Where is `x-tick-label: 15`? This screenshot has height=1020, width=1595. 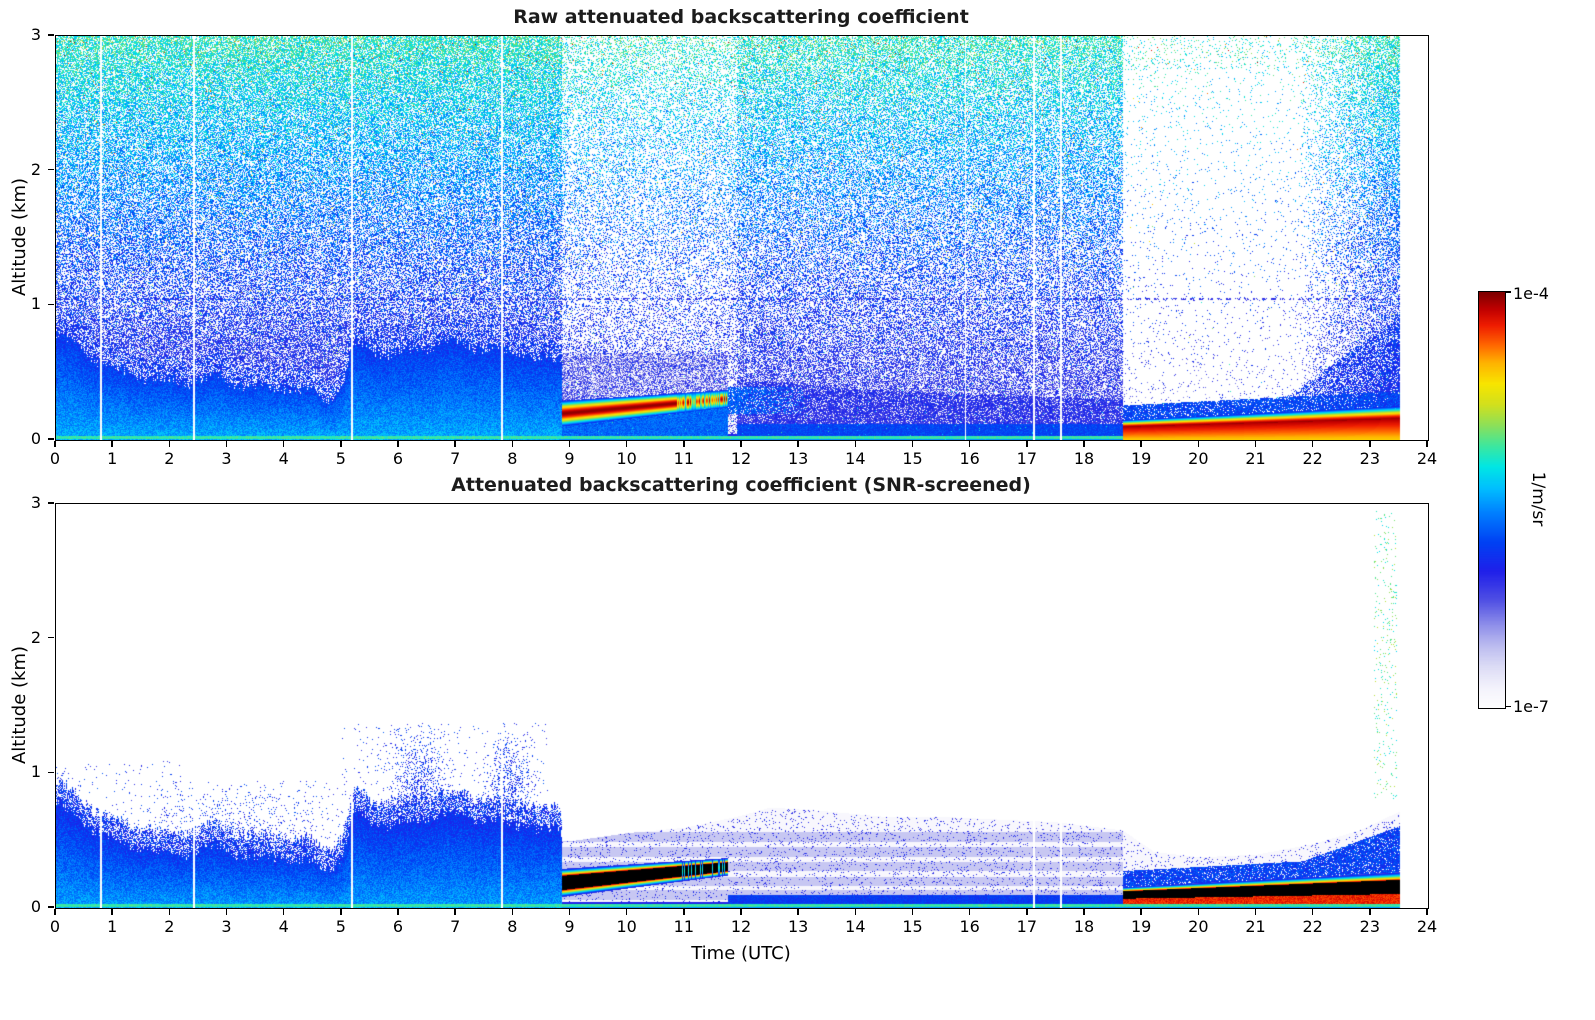
x-tick-label: 15 is located at coordinates (912, 458).